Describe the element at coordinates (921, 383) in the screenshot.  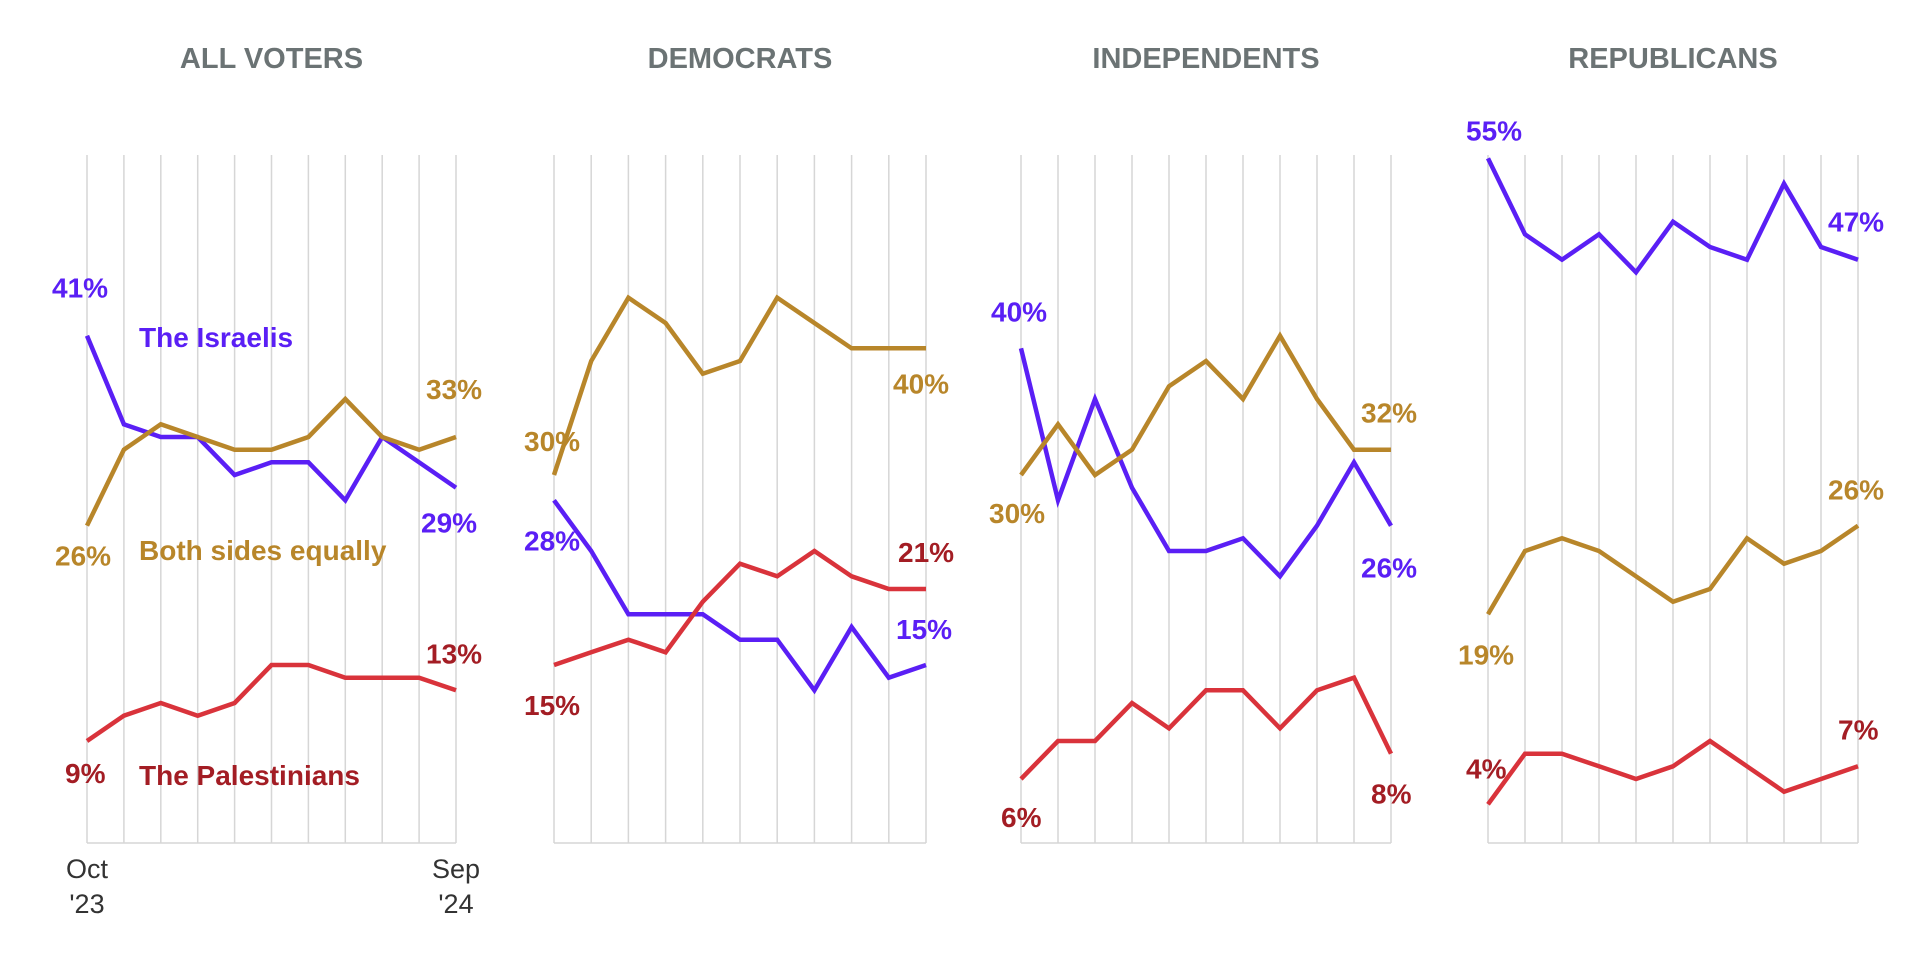
I see `end-value-label: 40%` at that location.